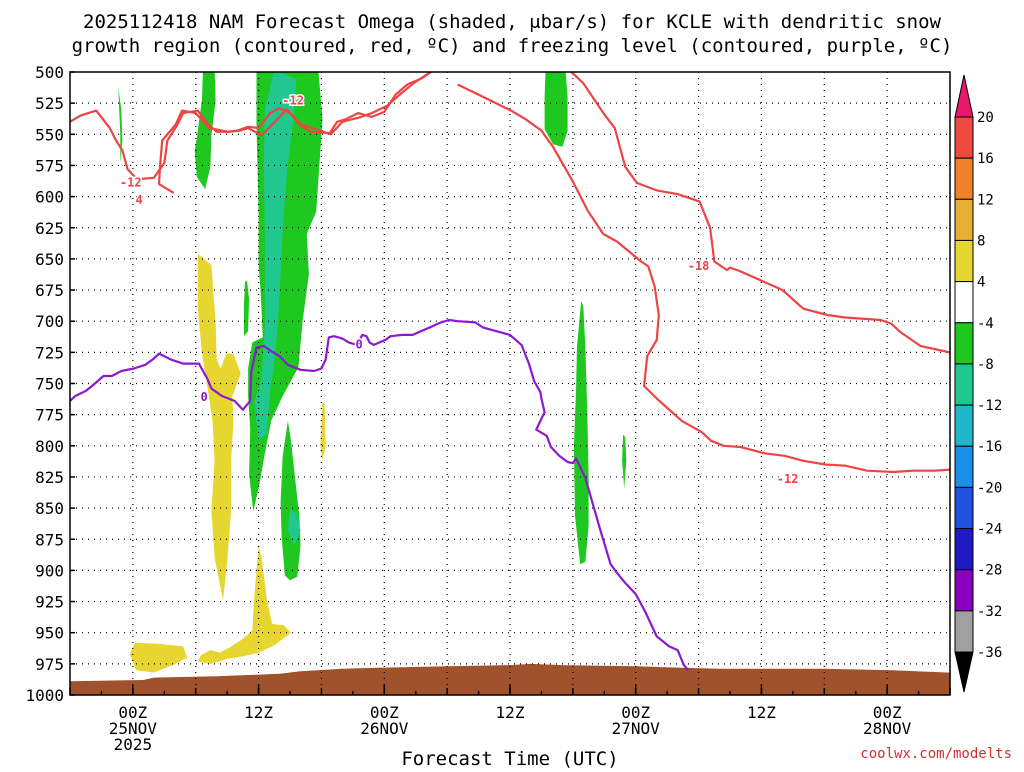  I want to click on y-tick-label-550: 550, so click(49, 134).